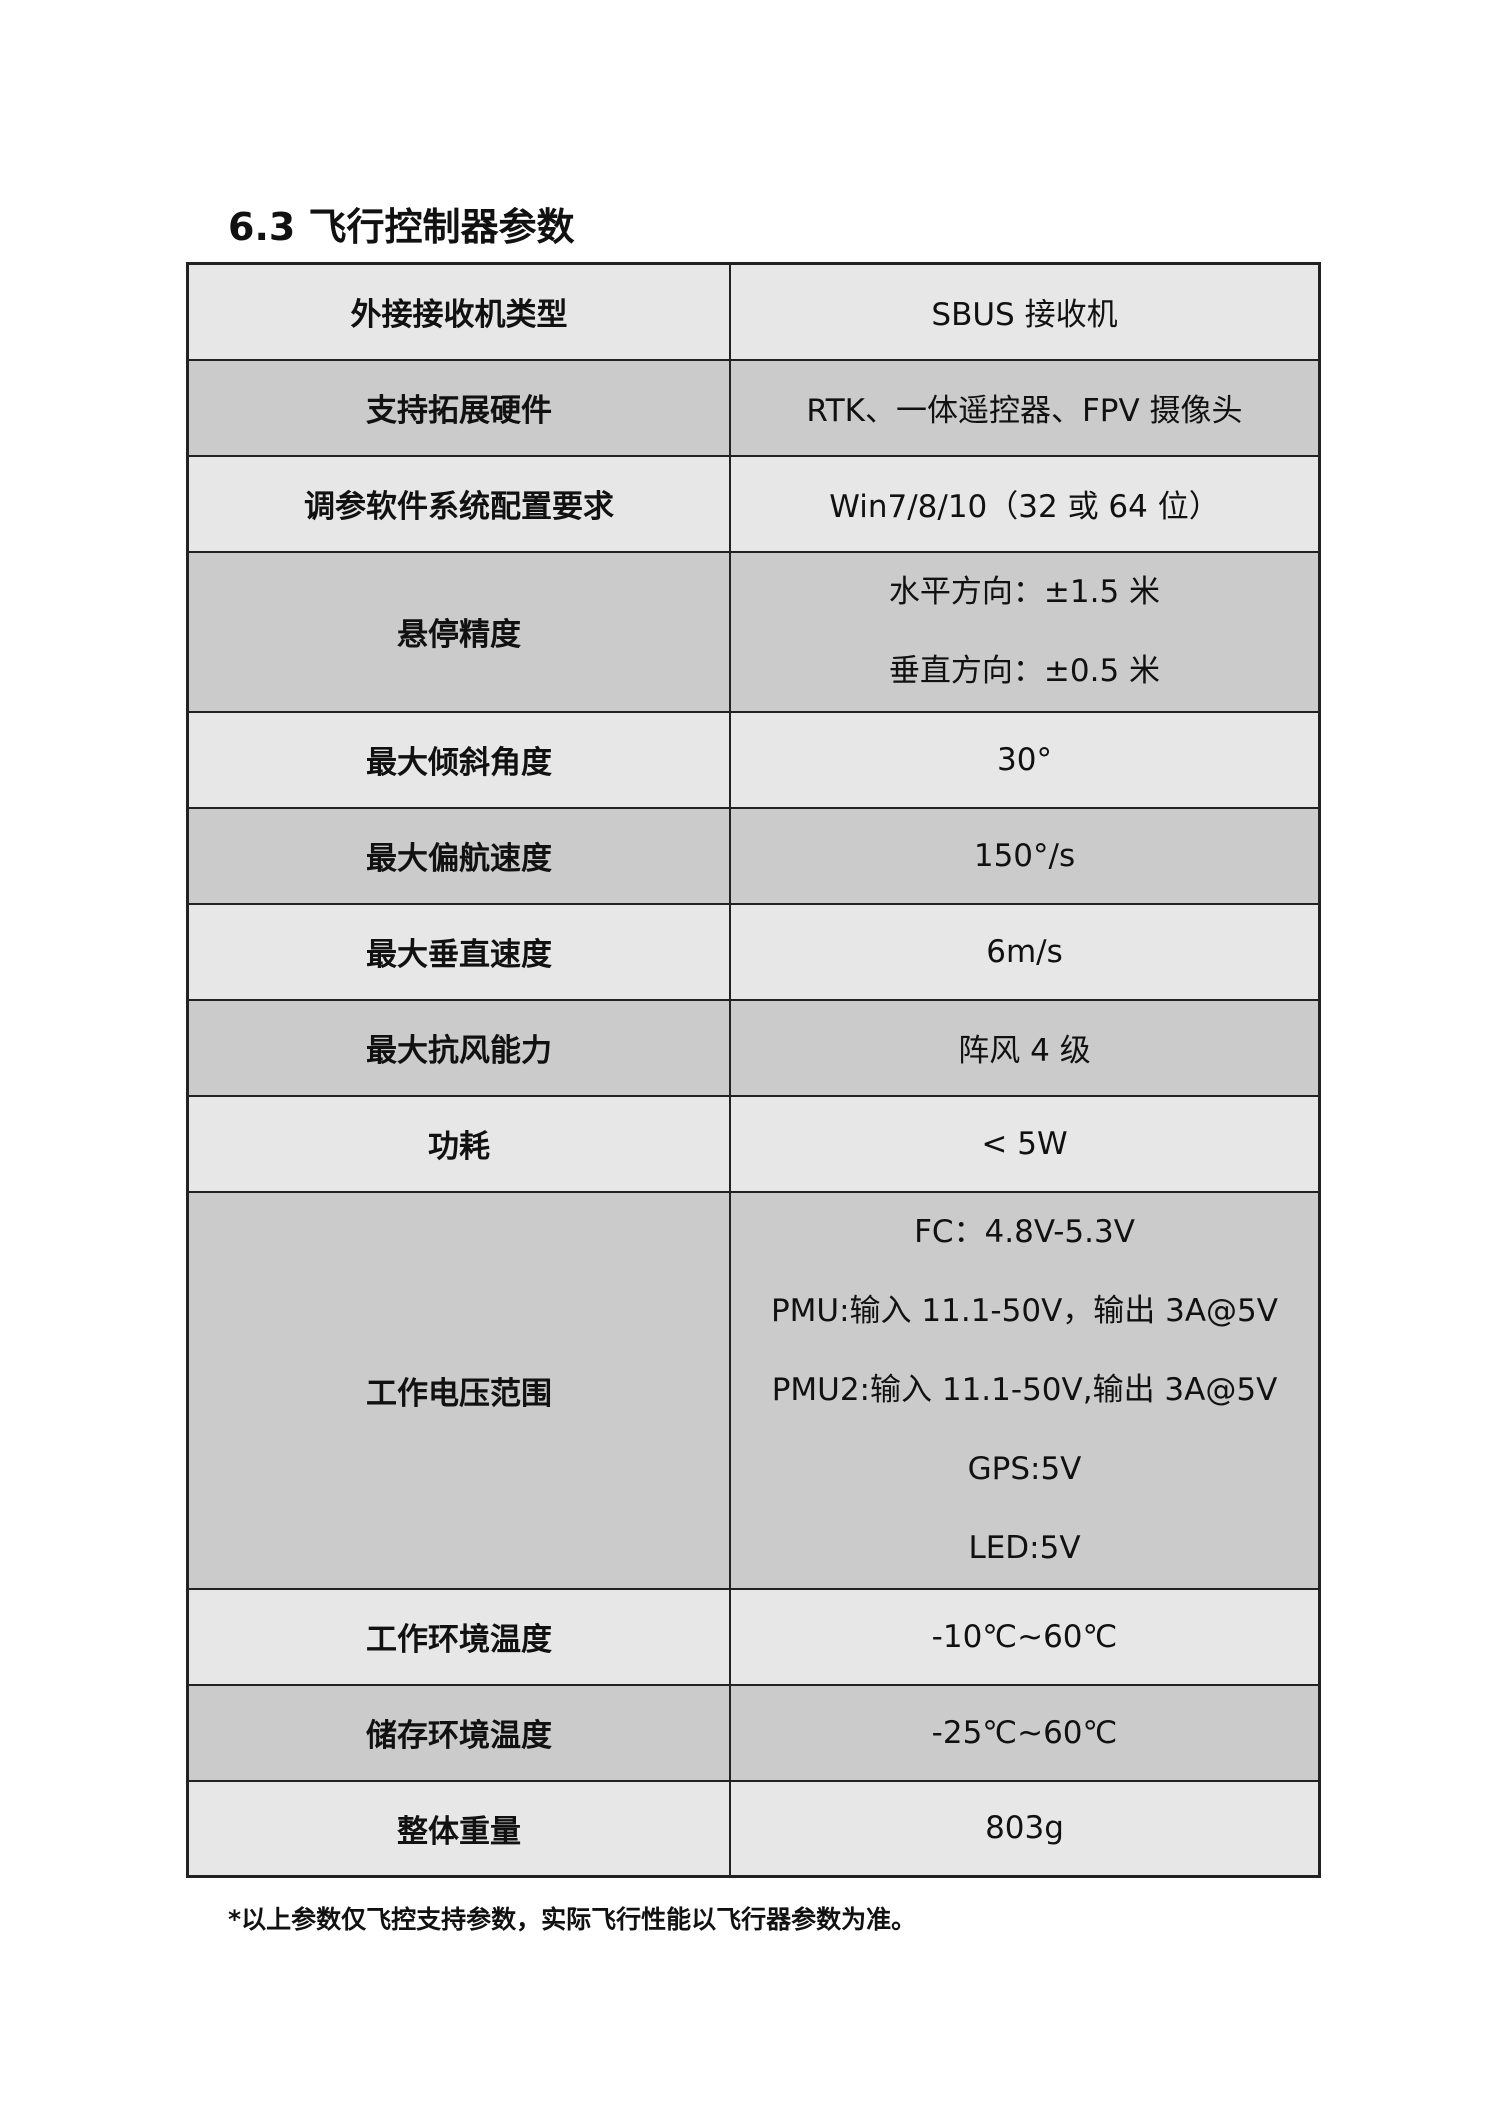 The image size is (1500, 2121). I want to click on table-row: 最大抗风能力 阵风 4 级, so click(753, 1047).